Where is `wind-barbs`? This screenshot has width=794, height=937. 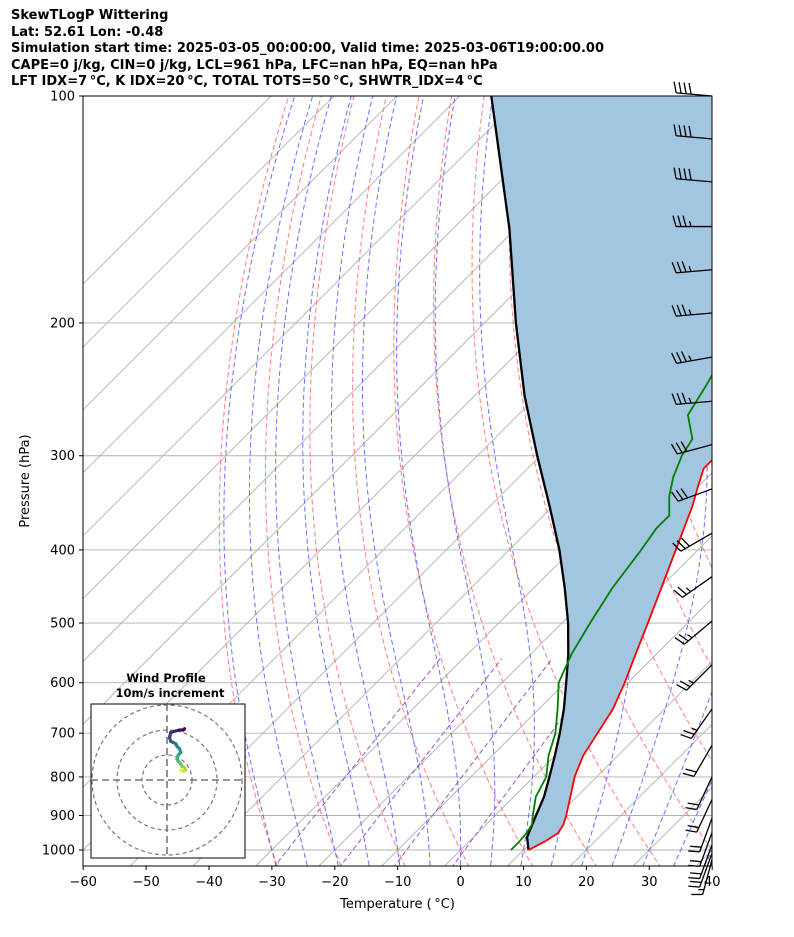
wind-barbs is located at coordinates (691, 488).